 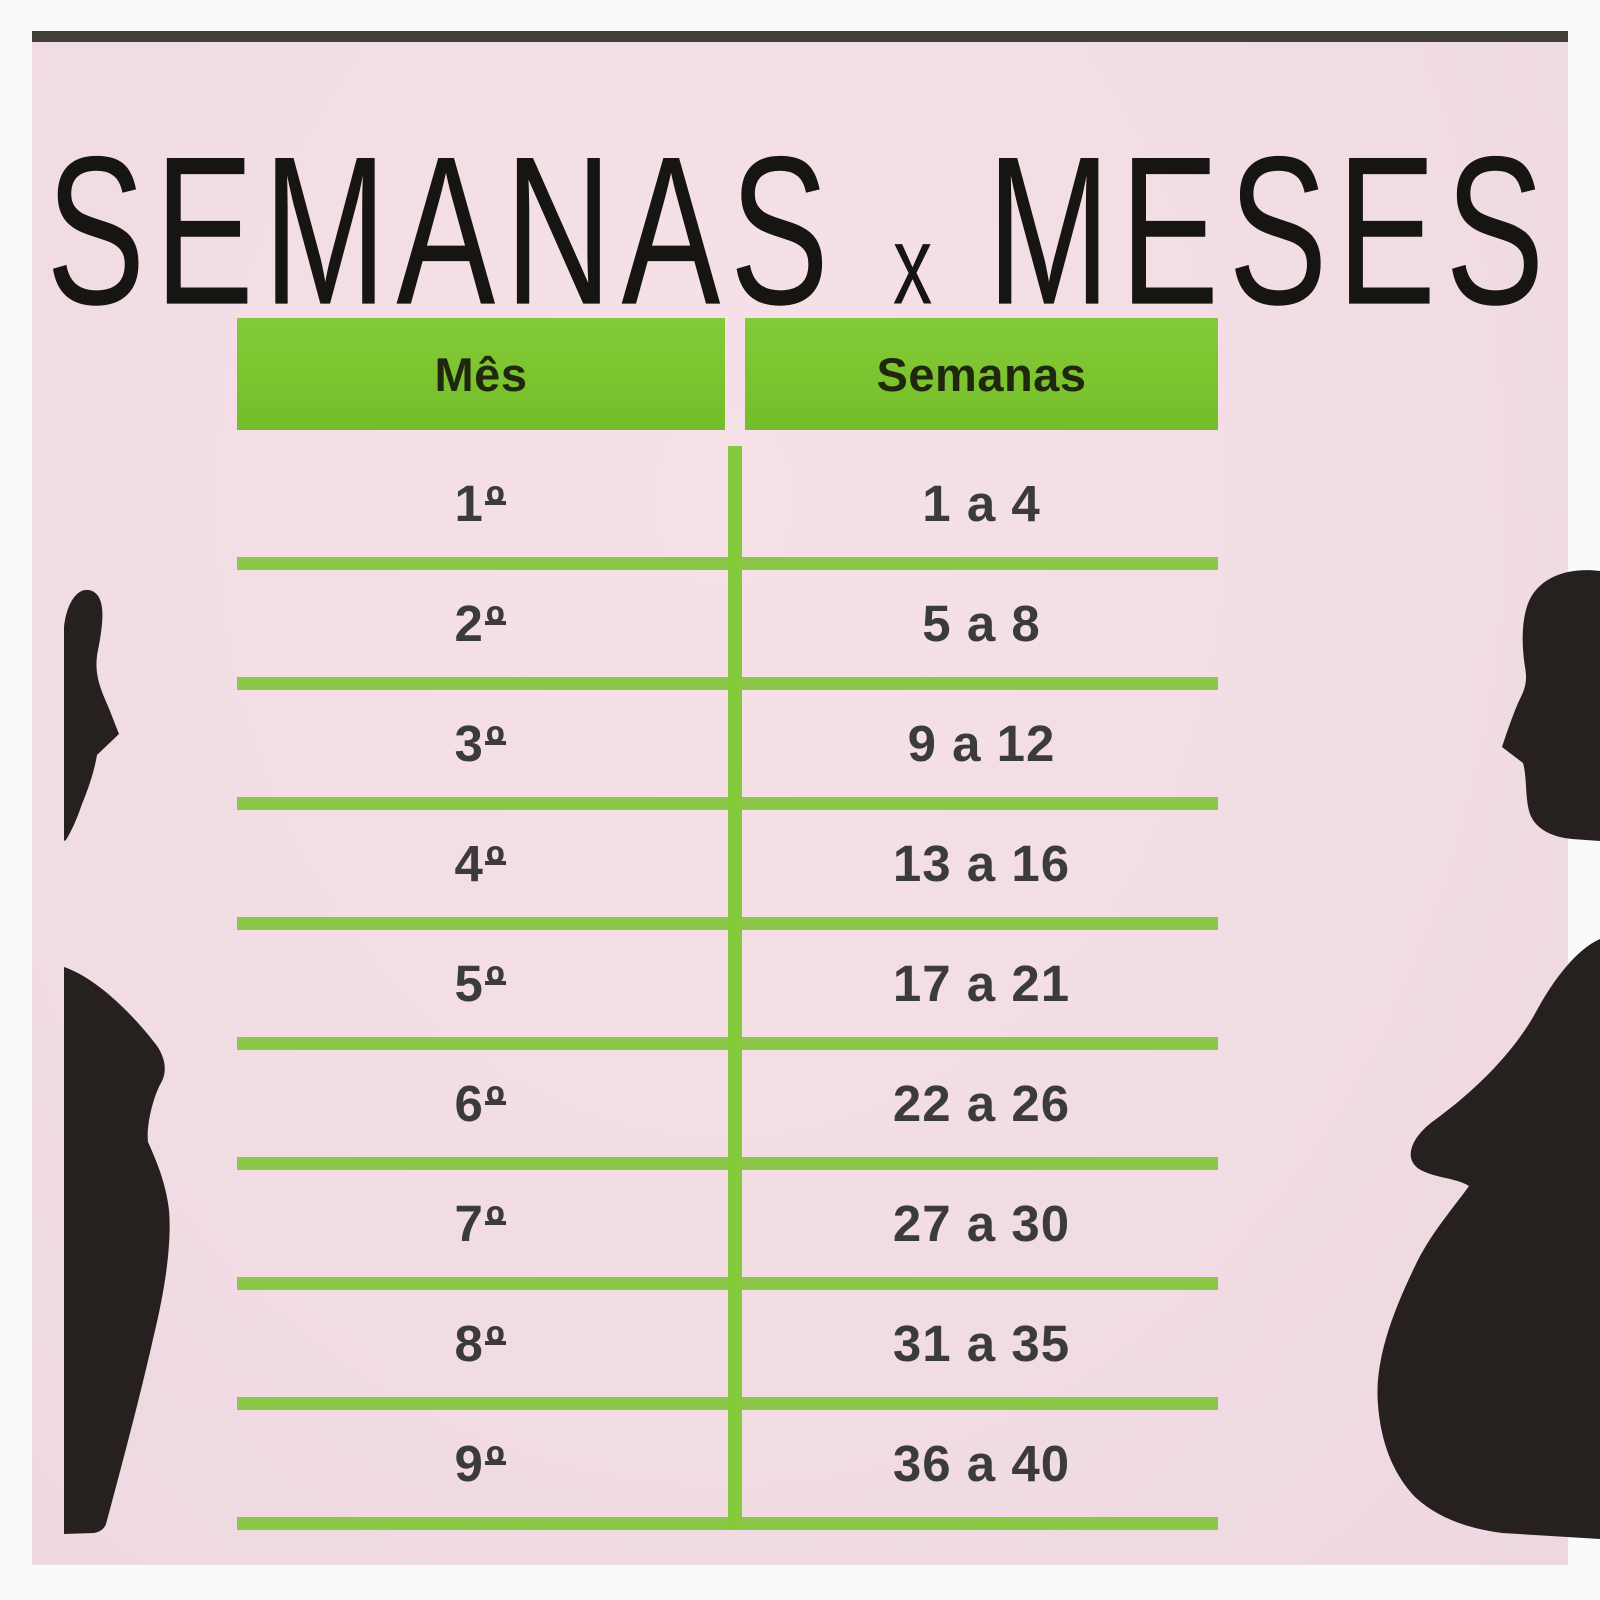 I want to click on table-row: 9 º 36 a 40, so click(x=727, y=1470).